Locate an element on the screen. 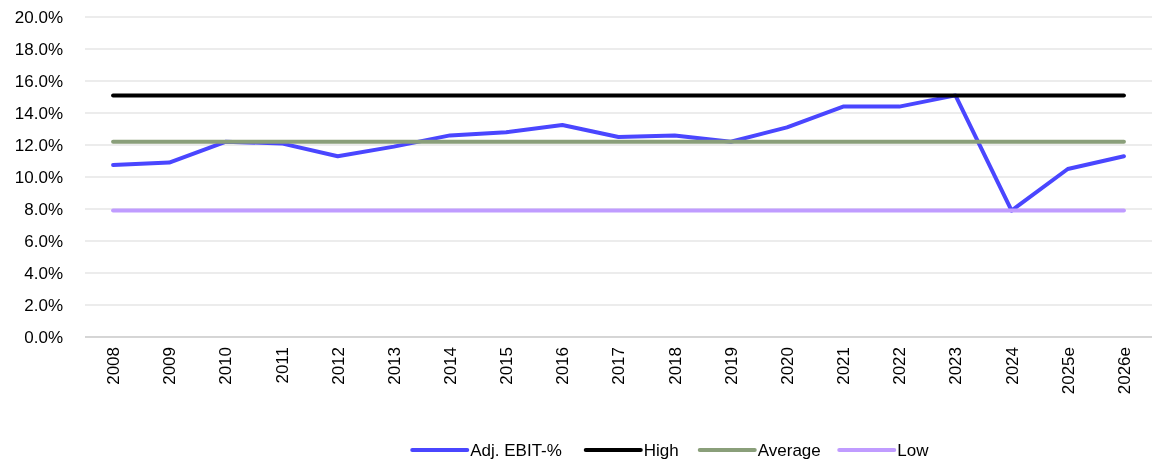 This screenshot has width=1163, height=461. x-tick-label: 2023 is located at coordinates (956, 366).